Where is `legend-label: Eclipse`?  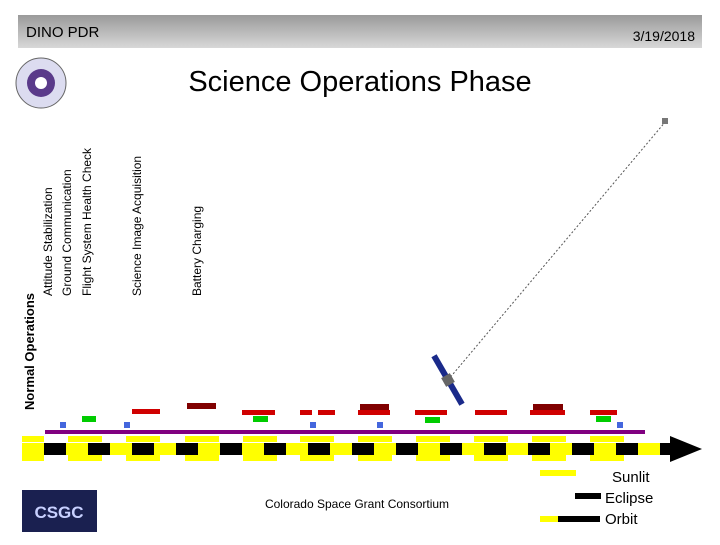
legend-label: Eclipse is located at coordinates (629, 498).